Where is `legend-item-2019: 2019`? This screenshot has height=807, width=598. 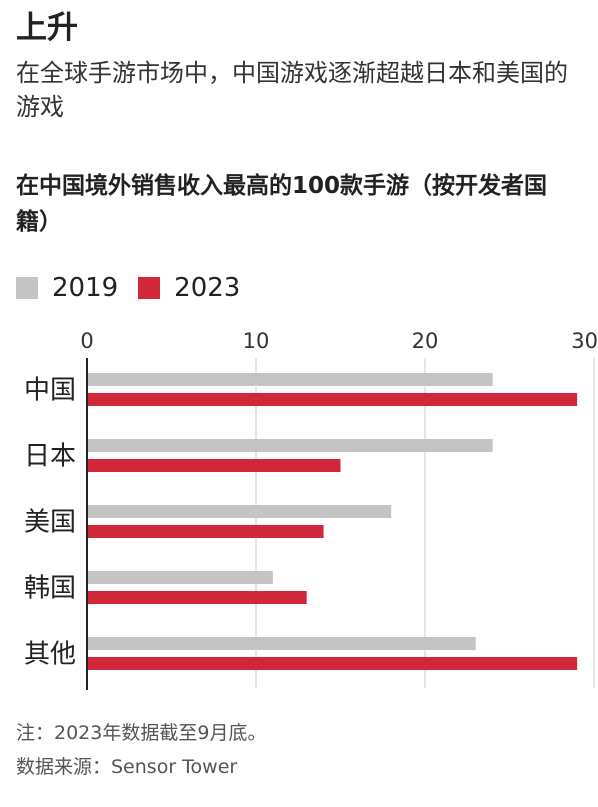
legend-item-2019: 2019 is located at coordinates (67, 288).